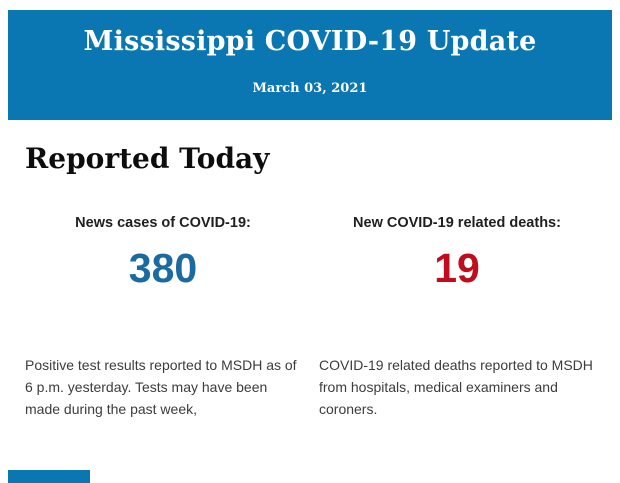 The height and width of the screenshot is (483, 620). Describe the element at coordinates (49, 476) in the screenshot. I see `next-section-accent-bar` at that location.